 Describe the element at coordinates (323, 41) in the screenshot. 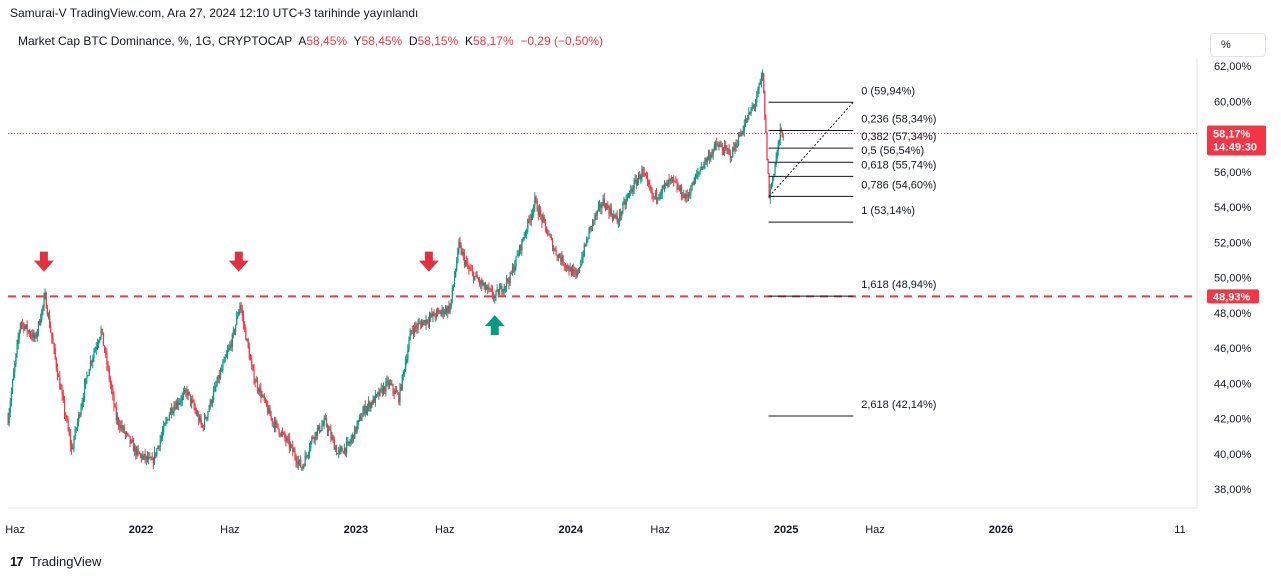

I see `open-value: A58,45%` at that location.